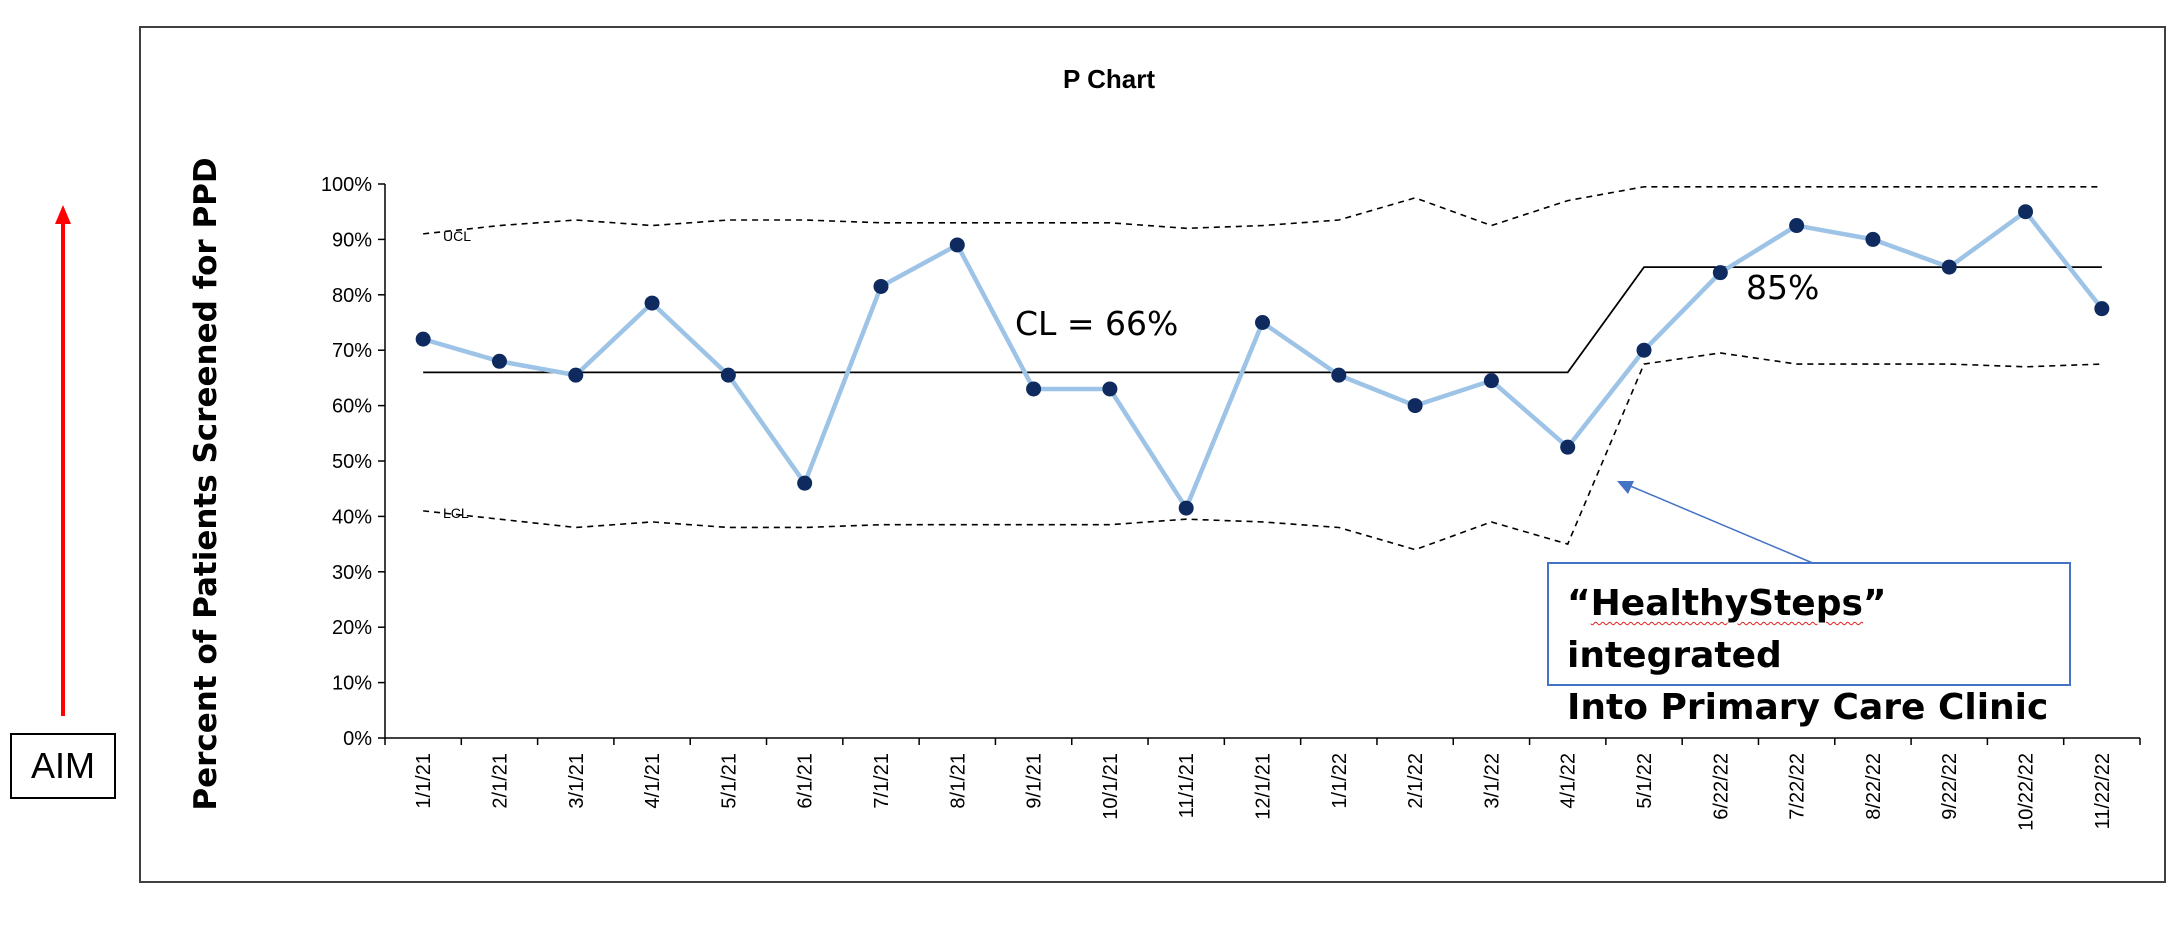  I want to click on x-tick-label: 10/1/21, so click(1111, 786).